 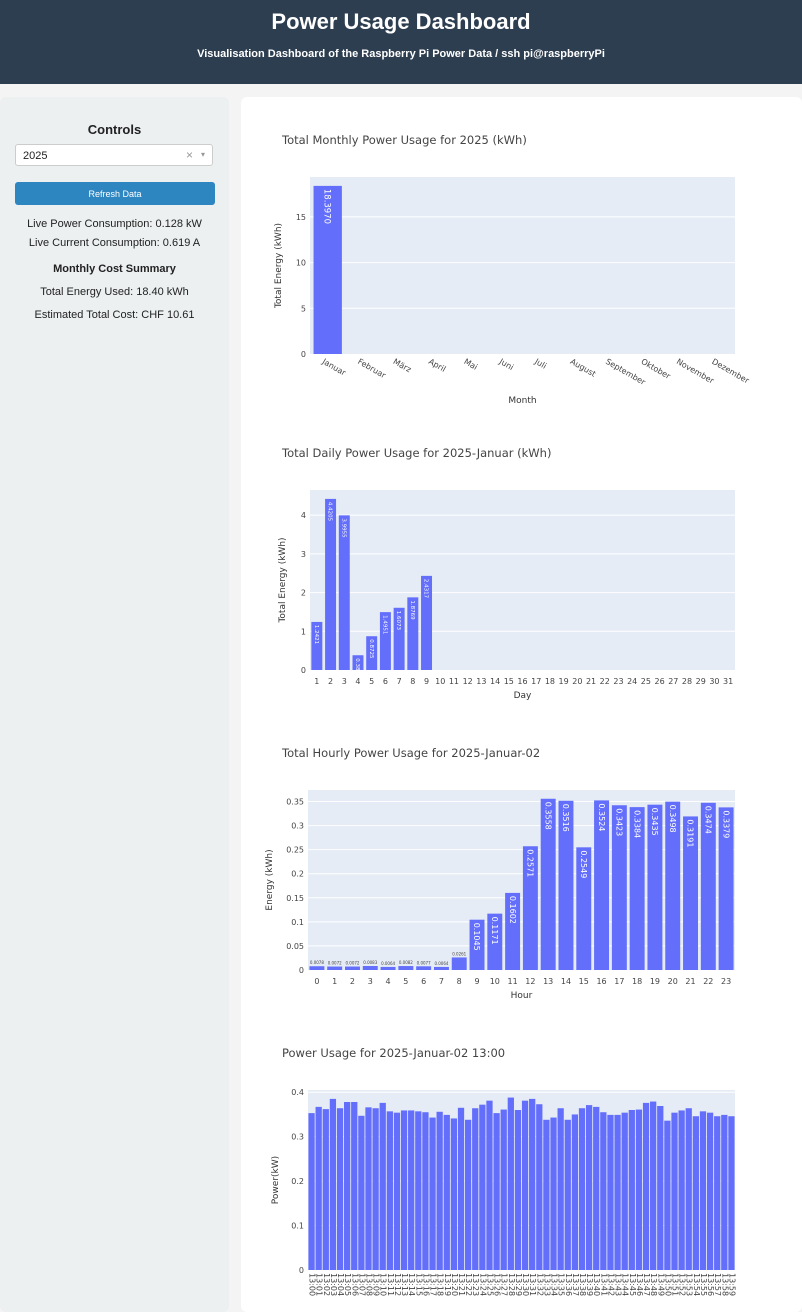 I want to click on chart2-bar-label: 2.4317, so click(x=426, y=589).